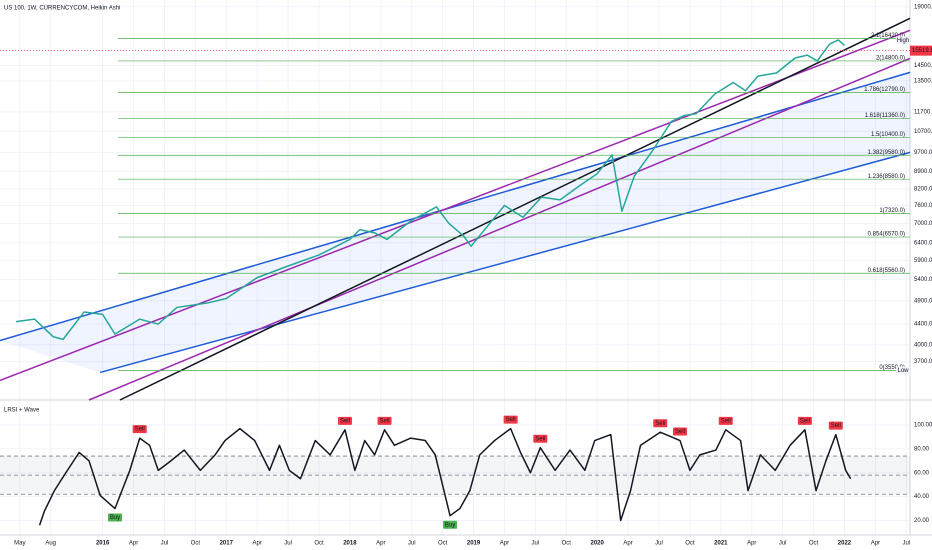  Describe the element at coordinates (886, 271) in the screenshot. I see `fib-label: 0.618(5560.0)` at that location.